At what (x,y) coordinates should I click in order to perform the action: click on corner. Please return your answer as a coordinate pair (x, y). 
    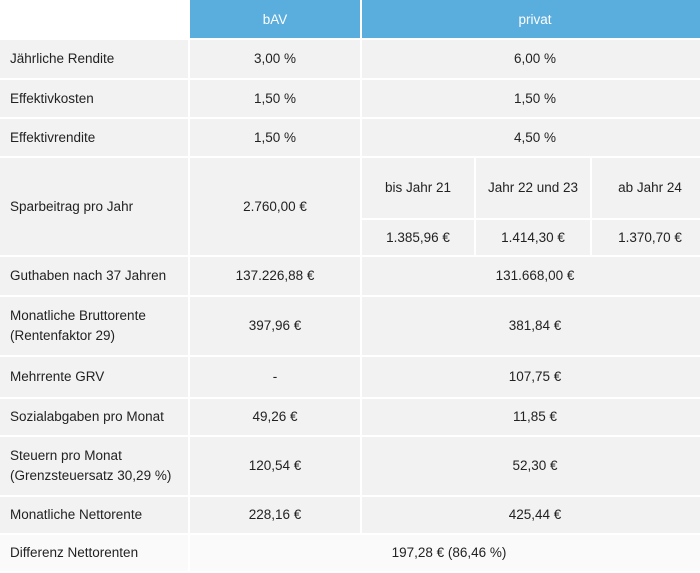
    Looking at the image, I should click on (94, 19).